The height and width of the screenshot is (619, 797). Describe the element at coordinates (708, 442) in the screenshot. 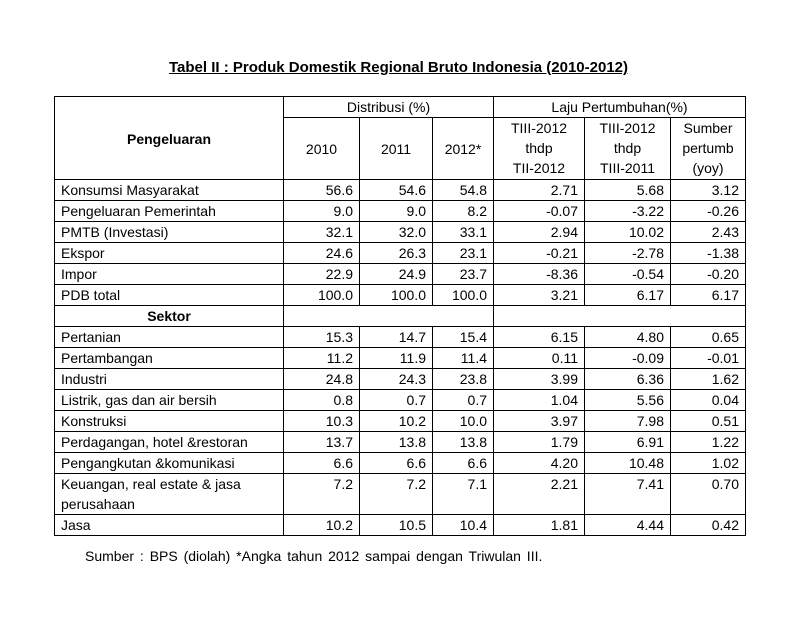

I see `table-cell: 1.22` at that location.